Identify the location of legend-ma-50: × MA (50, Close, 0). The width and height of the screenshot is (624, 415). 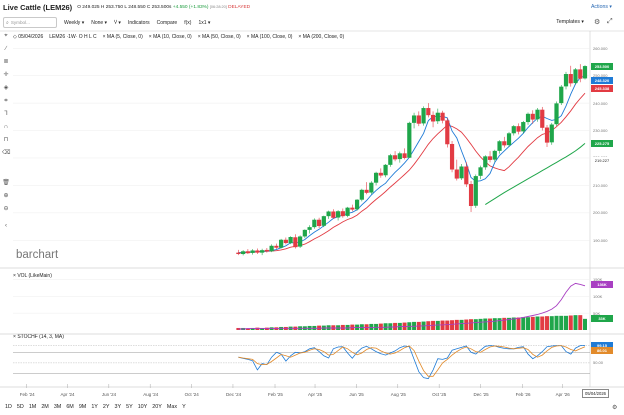
(219, 37).